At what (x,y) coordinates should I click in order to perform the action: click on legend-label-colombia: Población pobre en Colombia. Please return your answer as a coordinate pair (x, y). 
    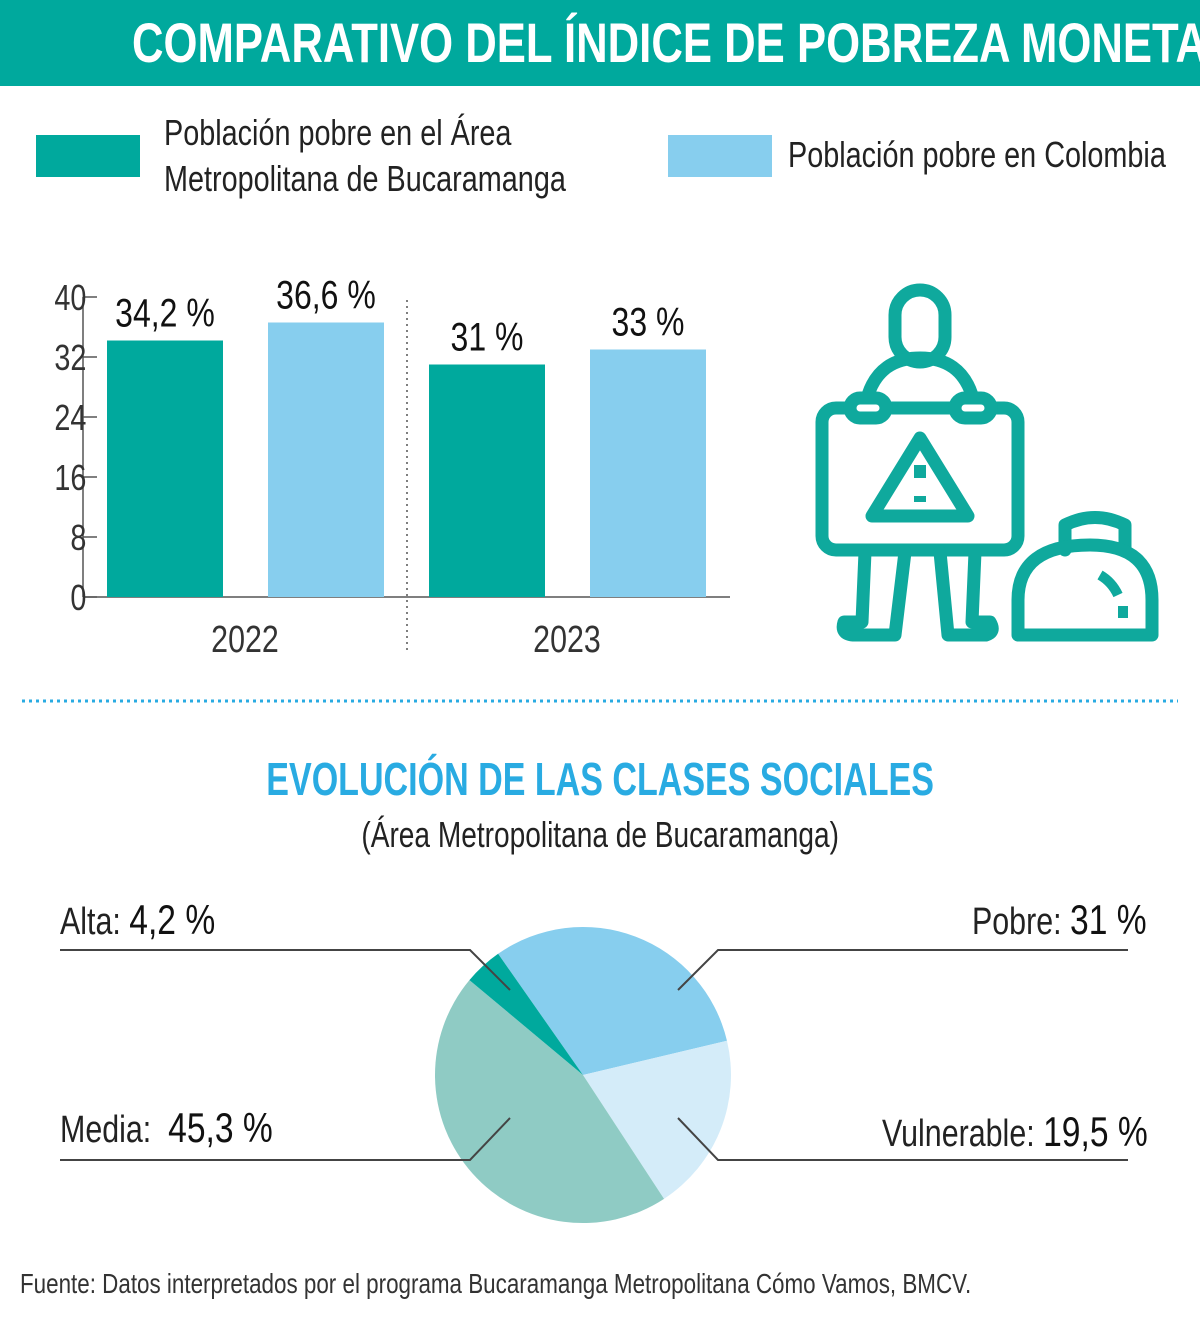
    Looking at the image, I should click on (994, 155).